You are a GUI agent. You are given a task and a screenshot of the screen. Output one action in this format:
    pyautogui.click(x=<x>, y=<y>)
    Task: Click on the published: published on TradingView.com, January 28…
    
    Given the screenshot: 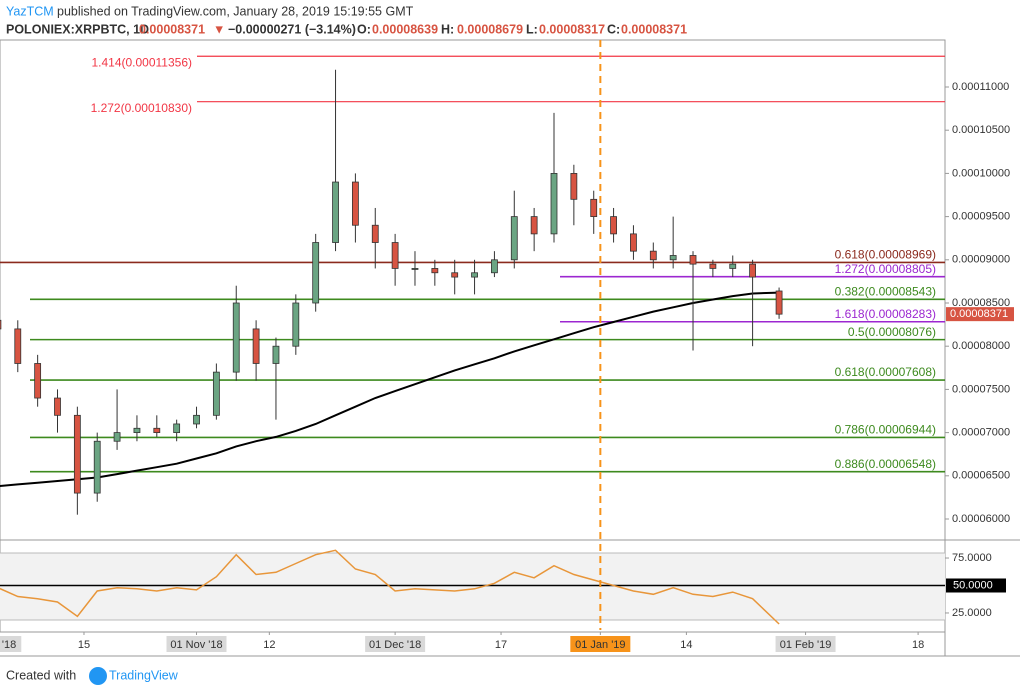 What is the action you would take?
    pyautogui.click(x=235, y=11)
    